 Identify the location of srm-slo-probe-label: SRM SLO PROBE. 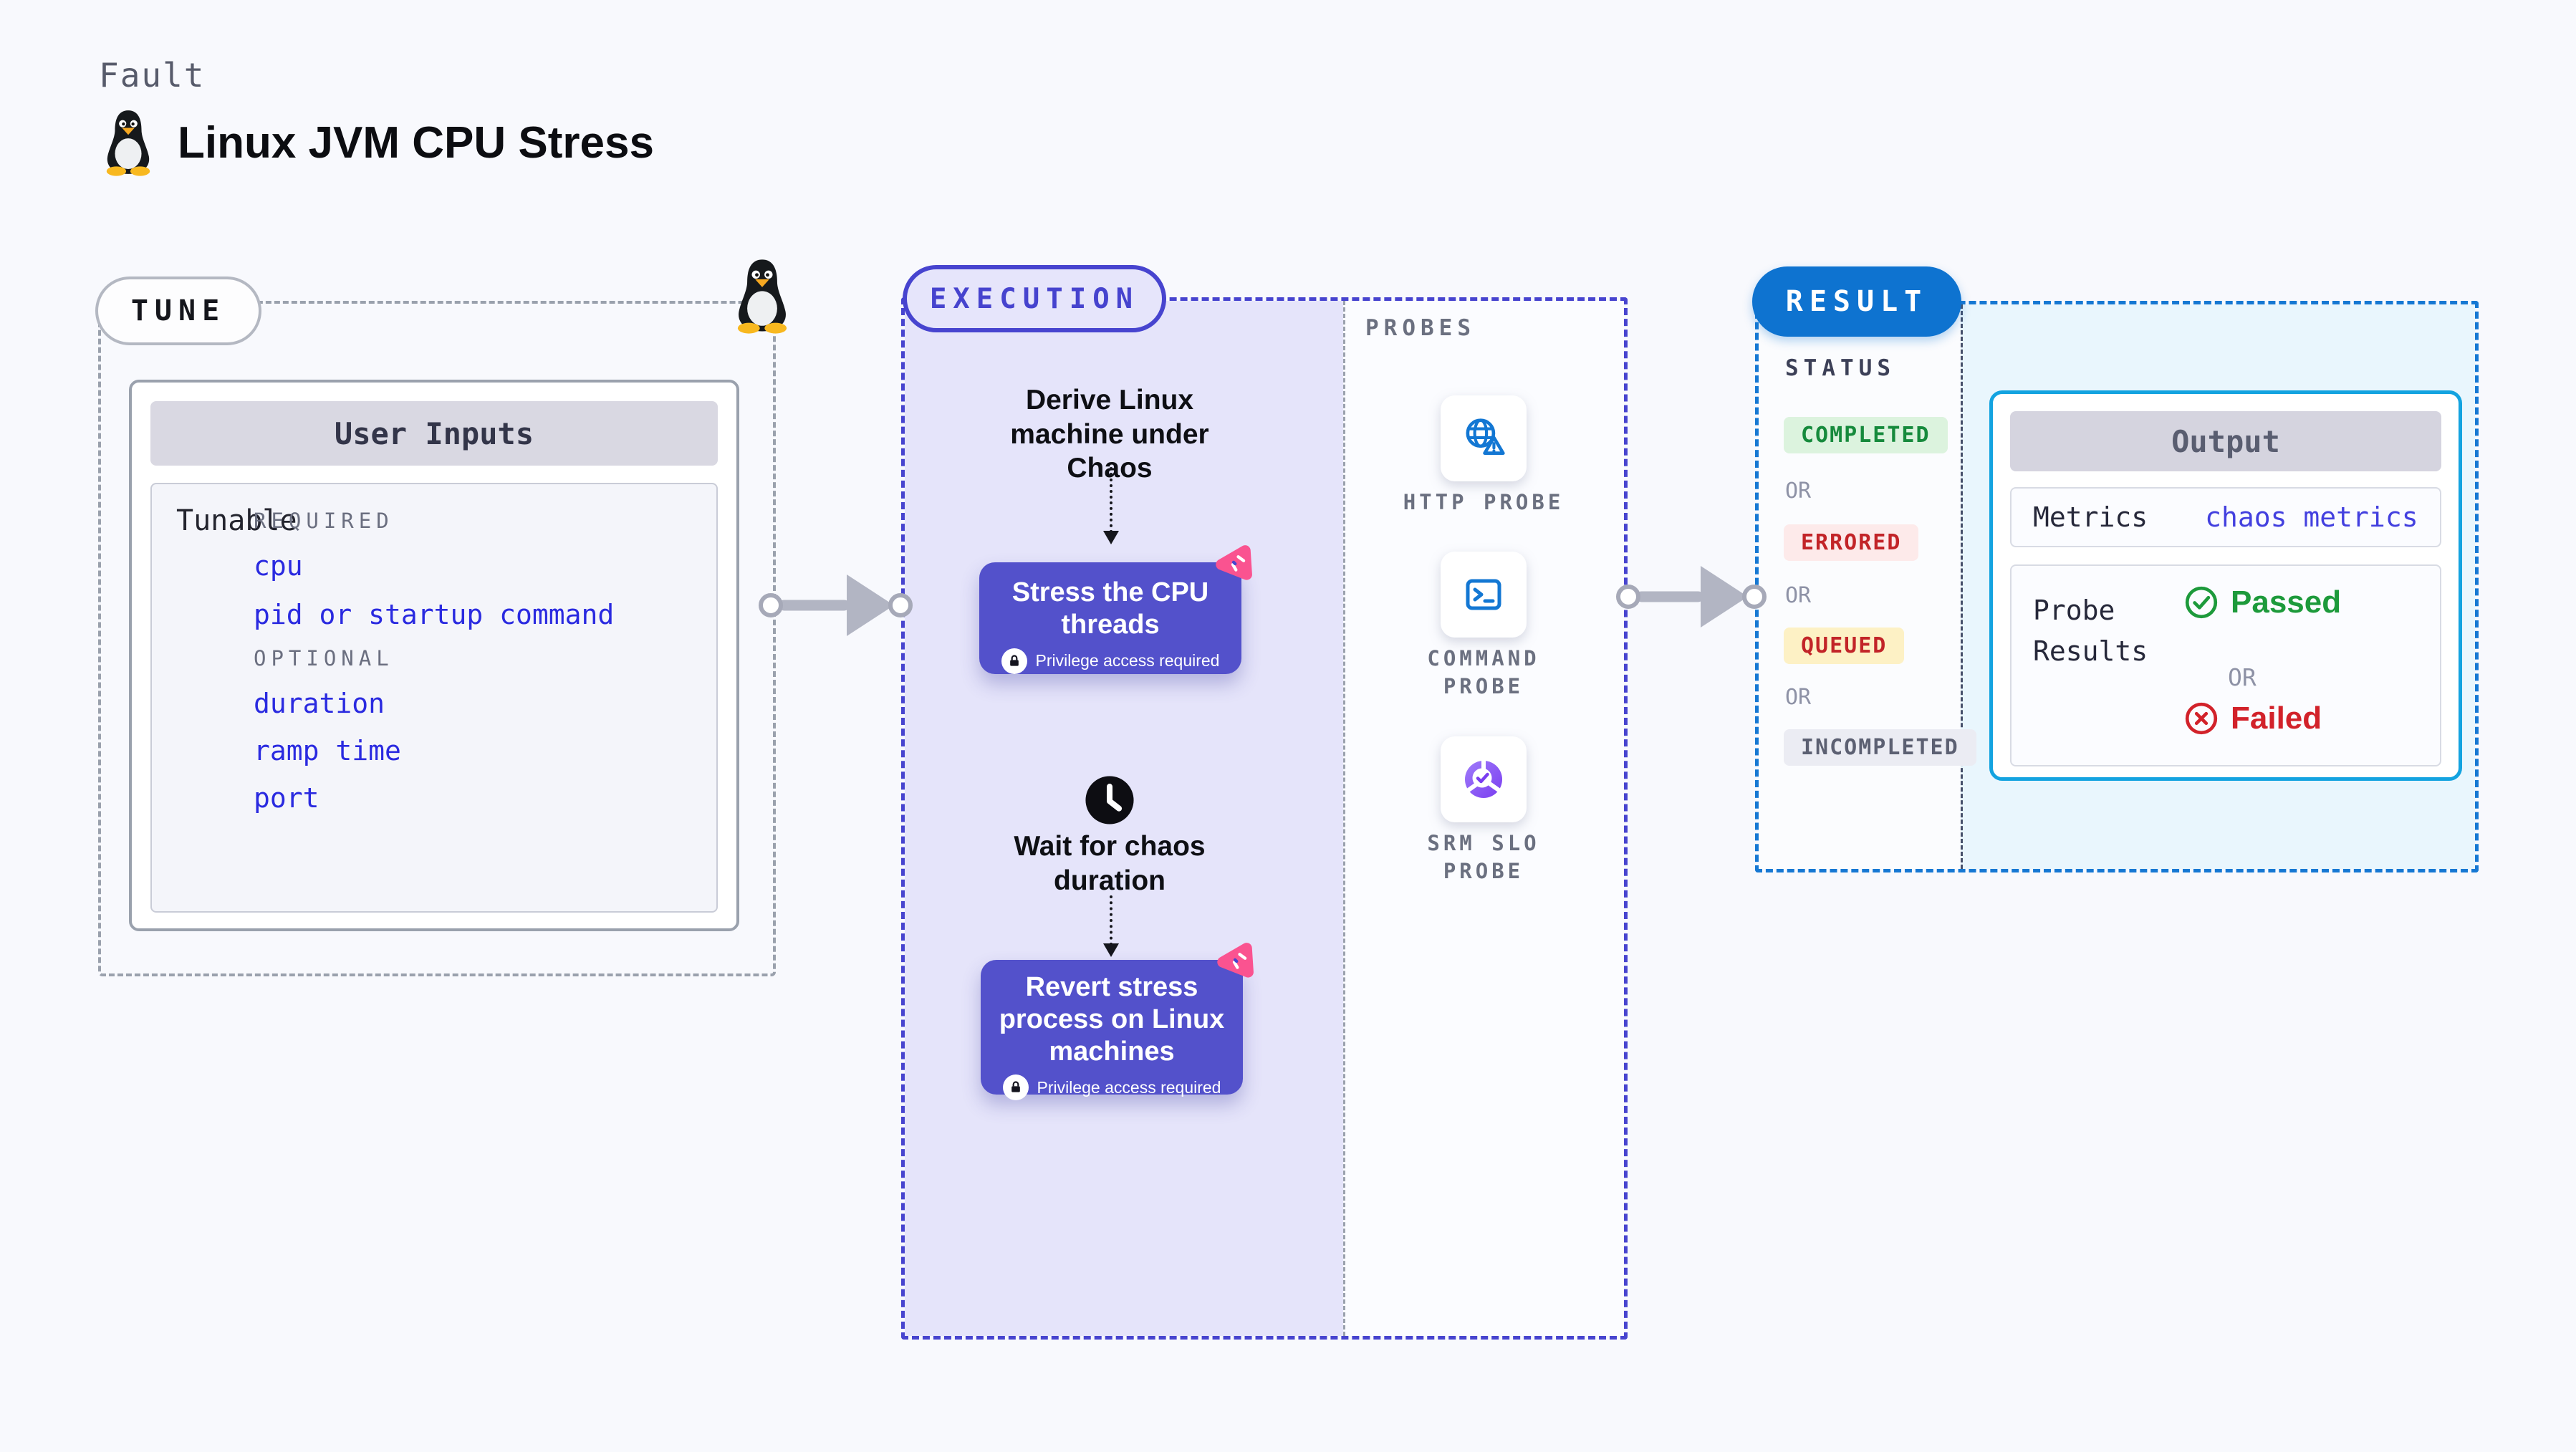
(1483, 858).